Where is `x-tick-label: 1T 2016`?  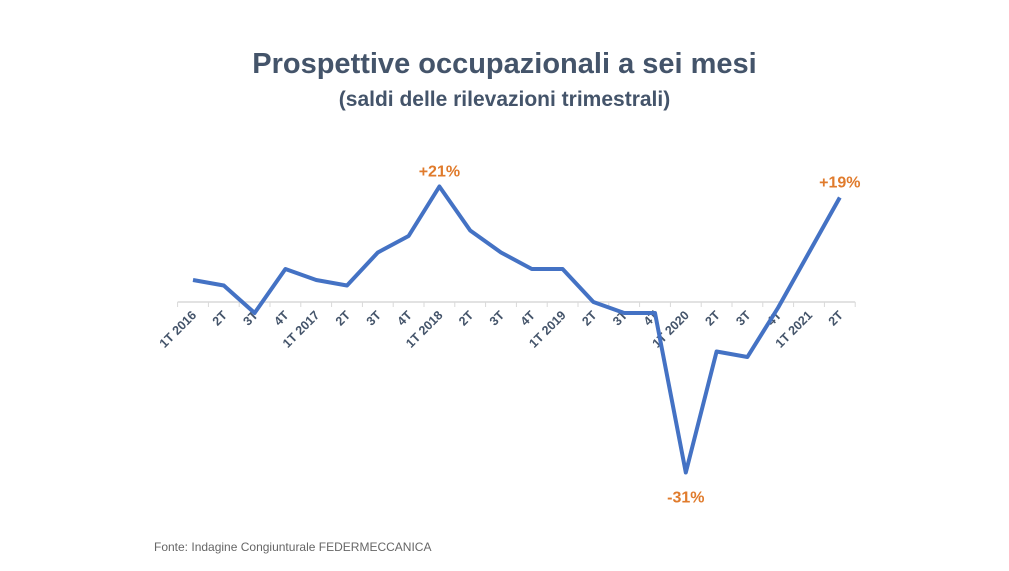
x-tick-label: 1T 2016 is located at coordinates (178, 329).